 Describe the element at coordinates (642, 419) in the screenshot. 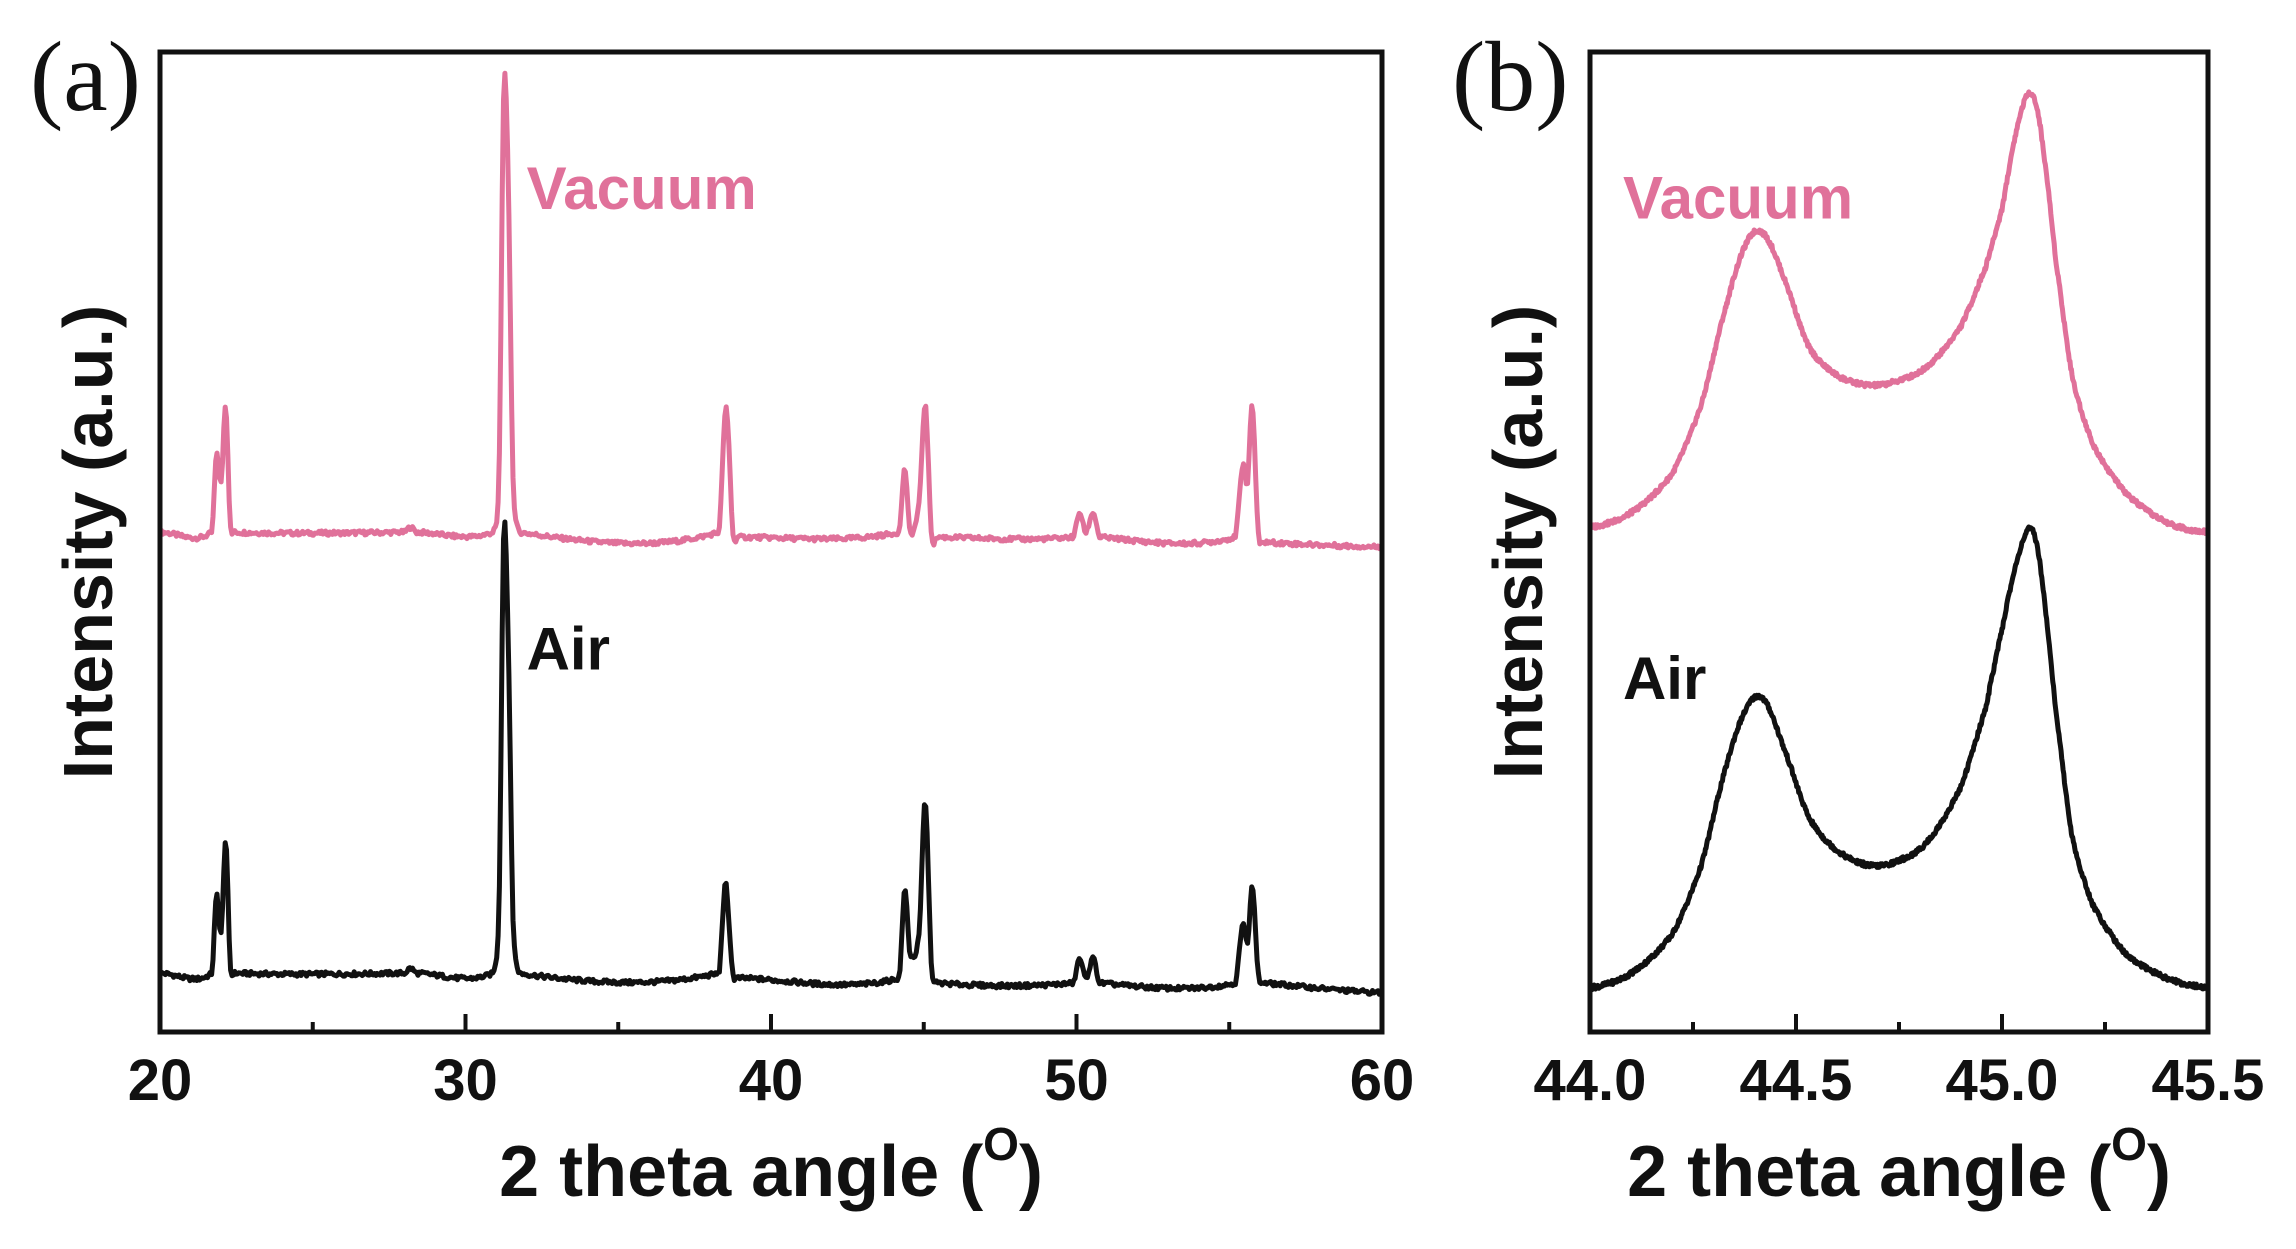

I see `panel-a-annotations: Vacuum Air` at that location.